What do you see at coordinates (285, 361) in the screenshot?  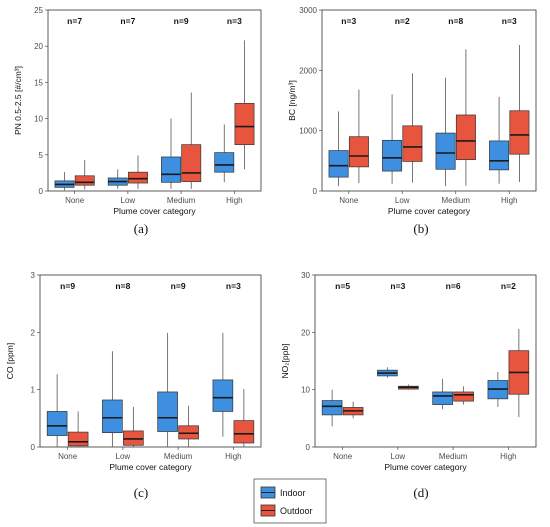 I see `y-axis-title: NO₂[ppb]` at bounding box center [285, 361].